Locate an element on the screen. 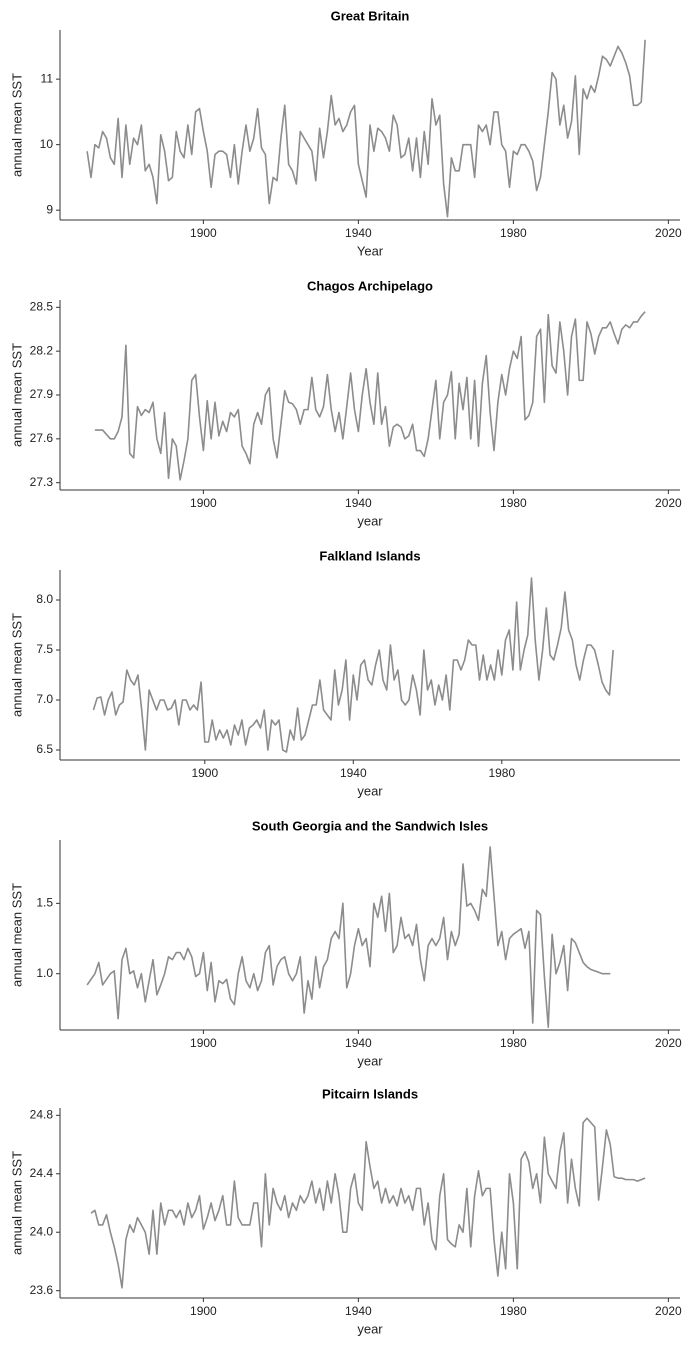 The height and width of the screenshot is (1347, 691). chart-title: Great Britain is located at coordinates (370, 15).